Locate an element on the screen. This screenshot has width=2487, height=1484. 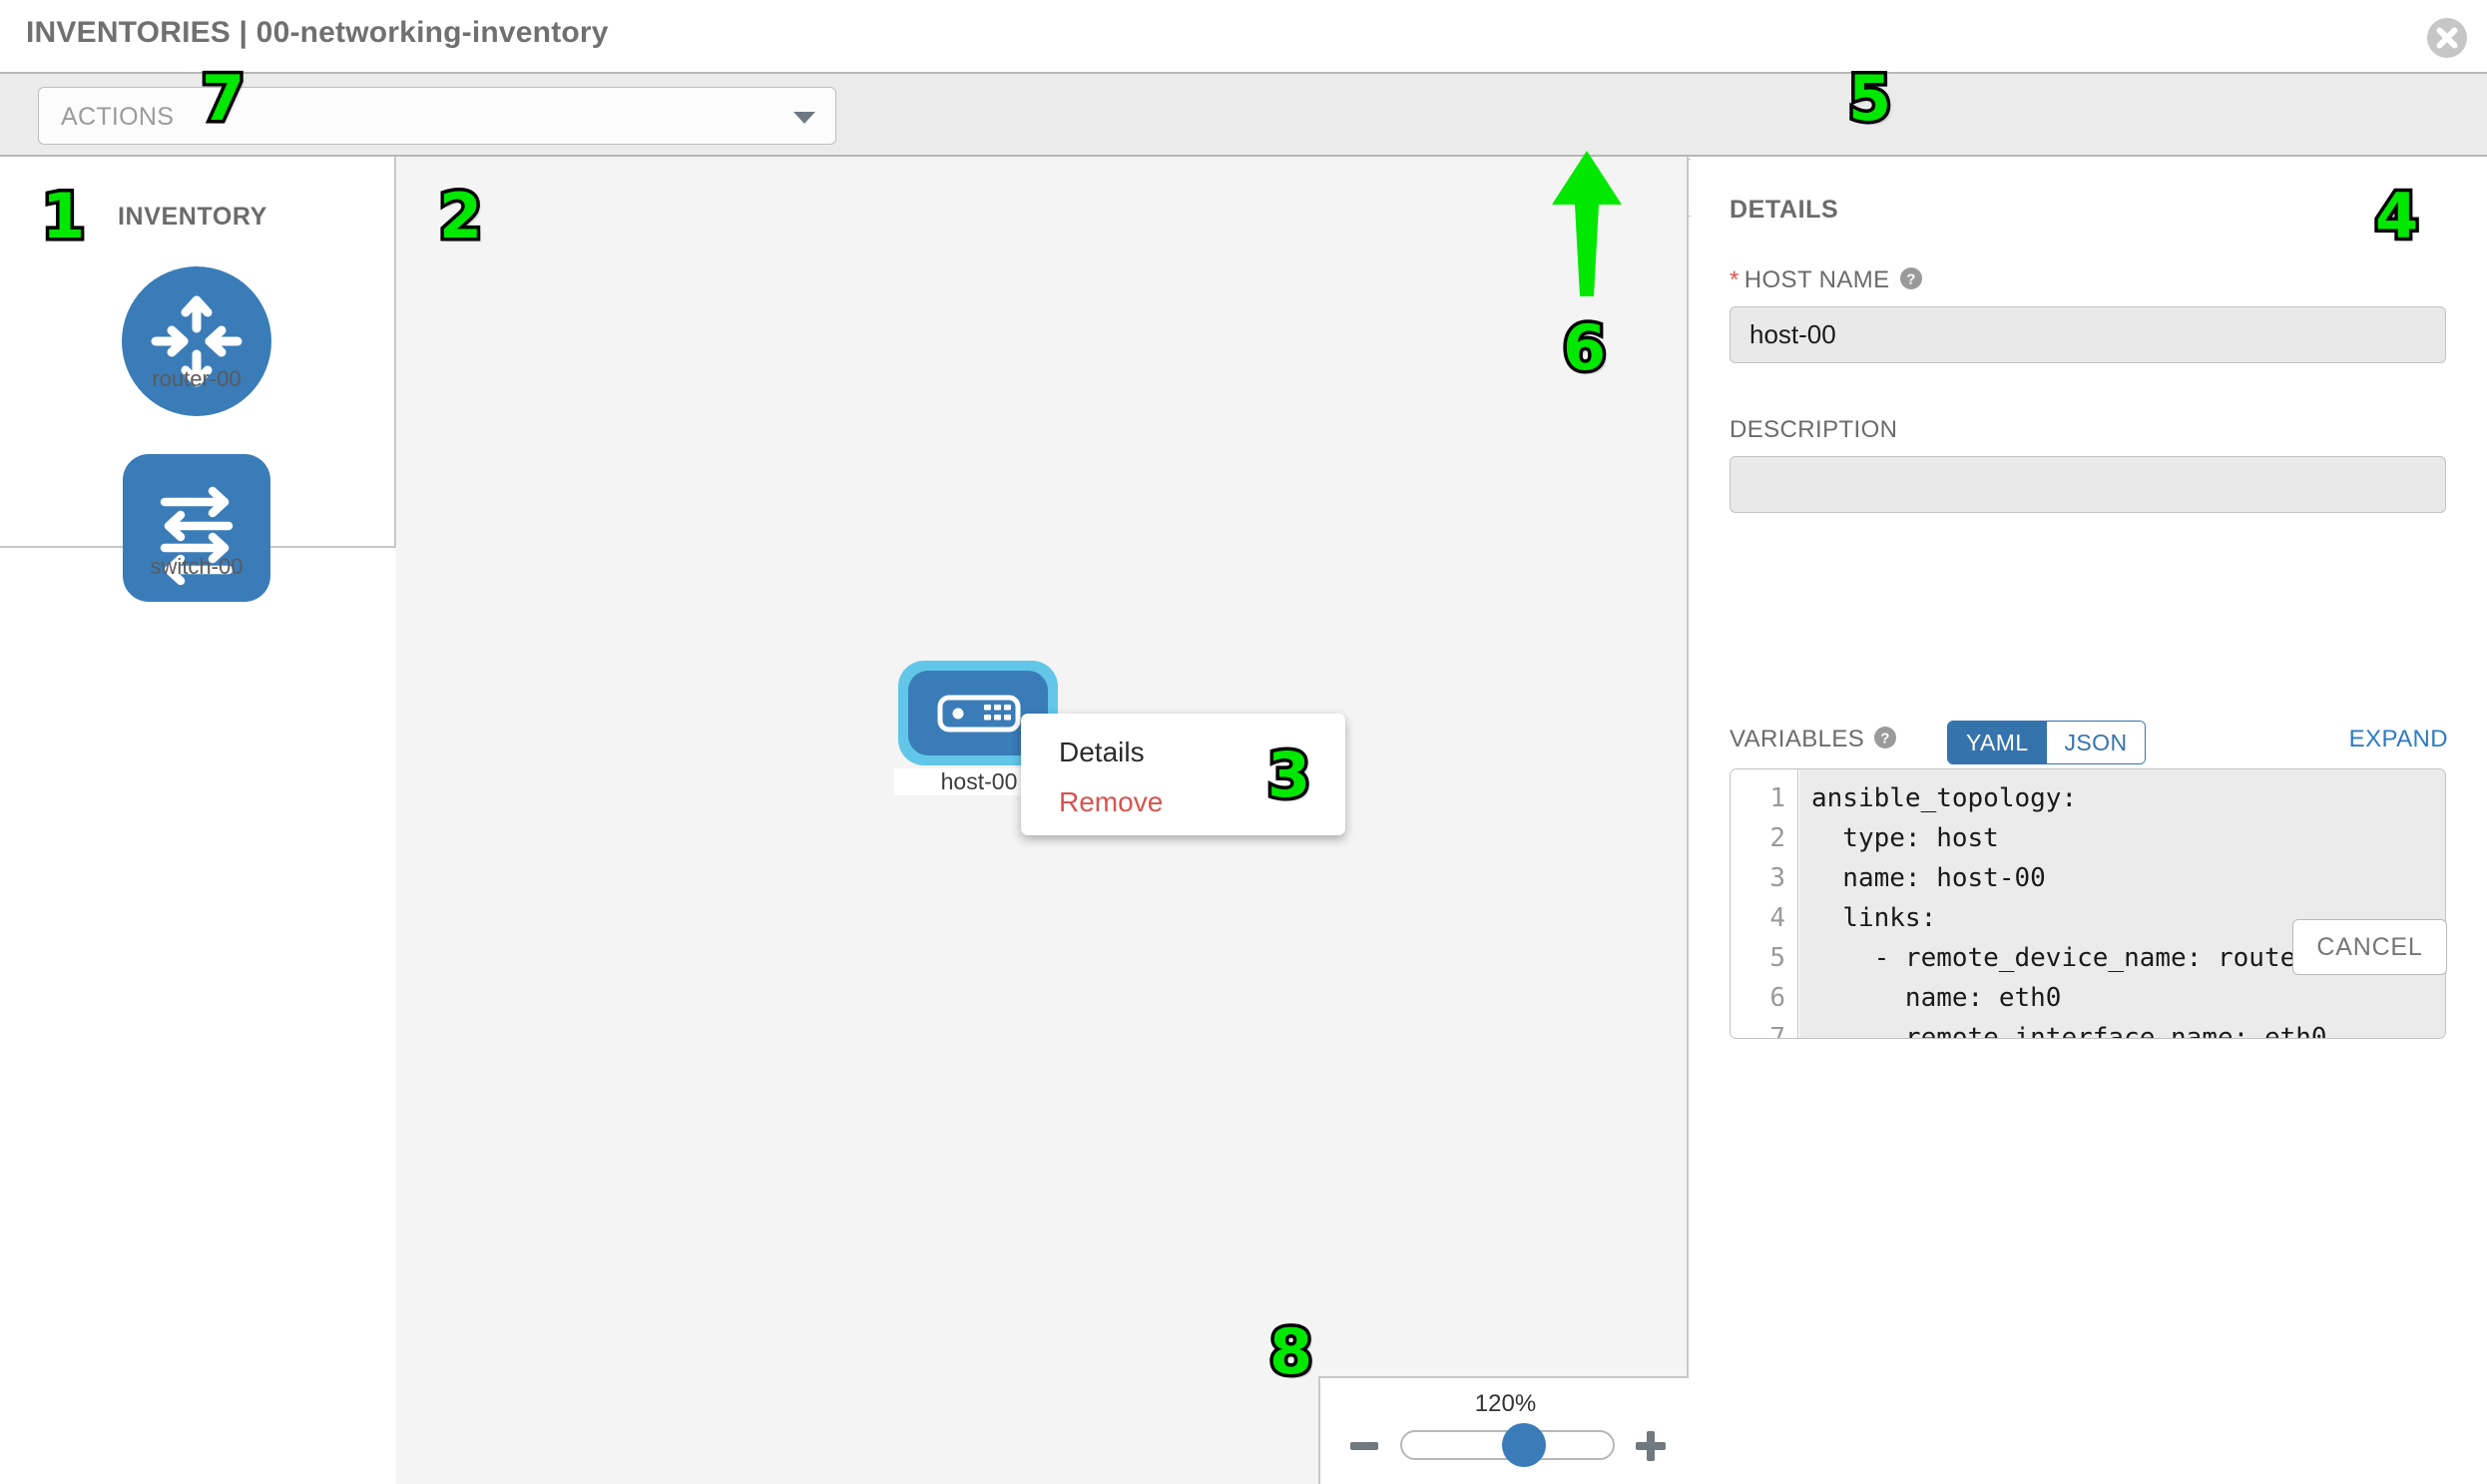
required-marker: * is located at coordinates (1735, 279).